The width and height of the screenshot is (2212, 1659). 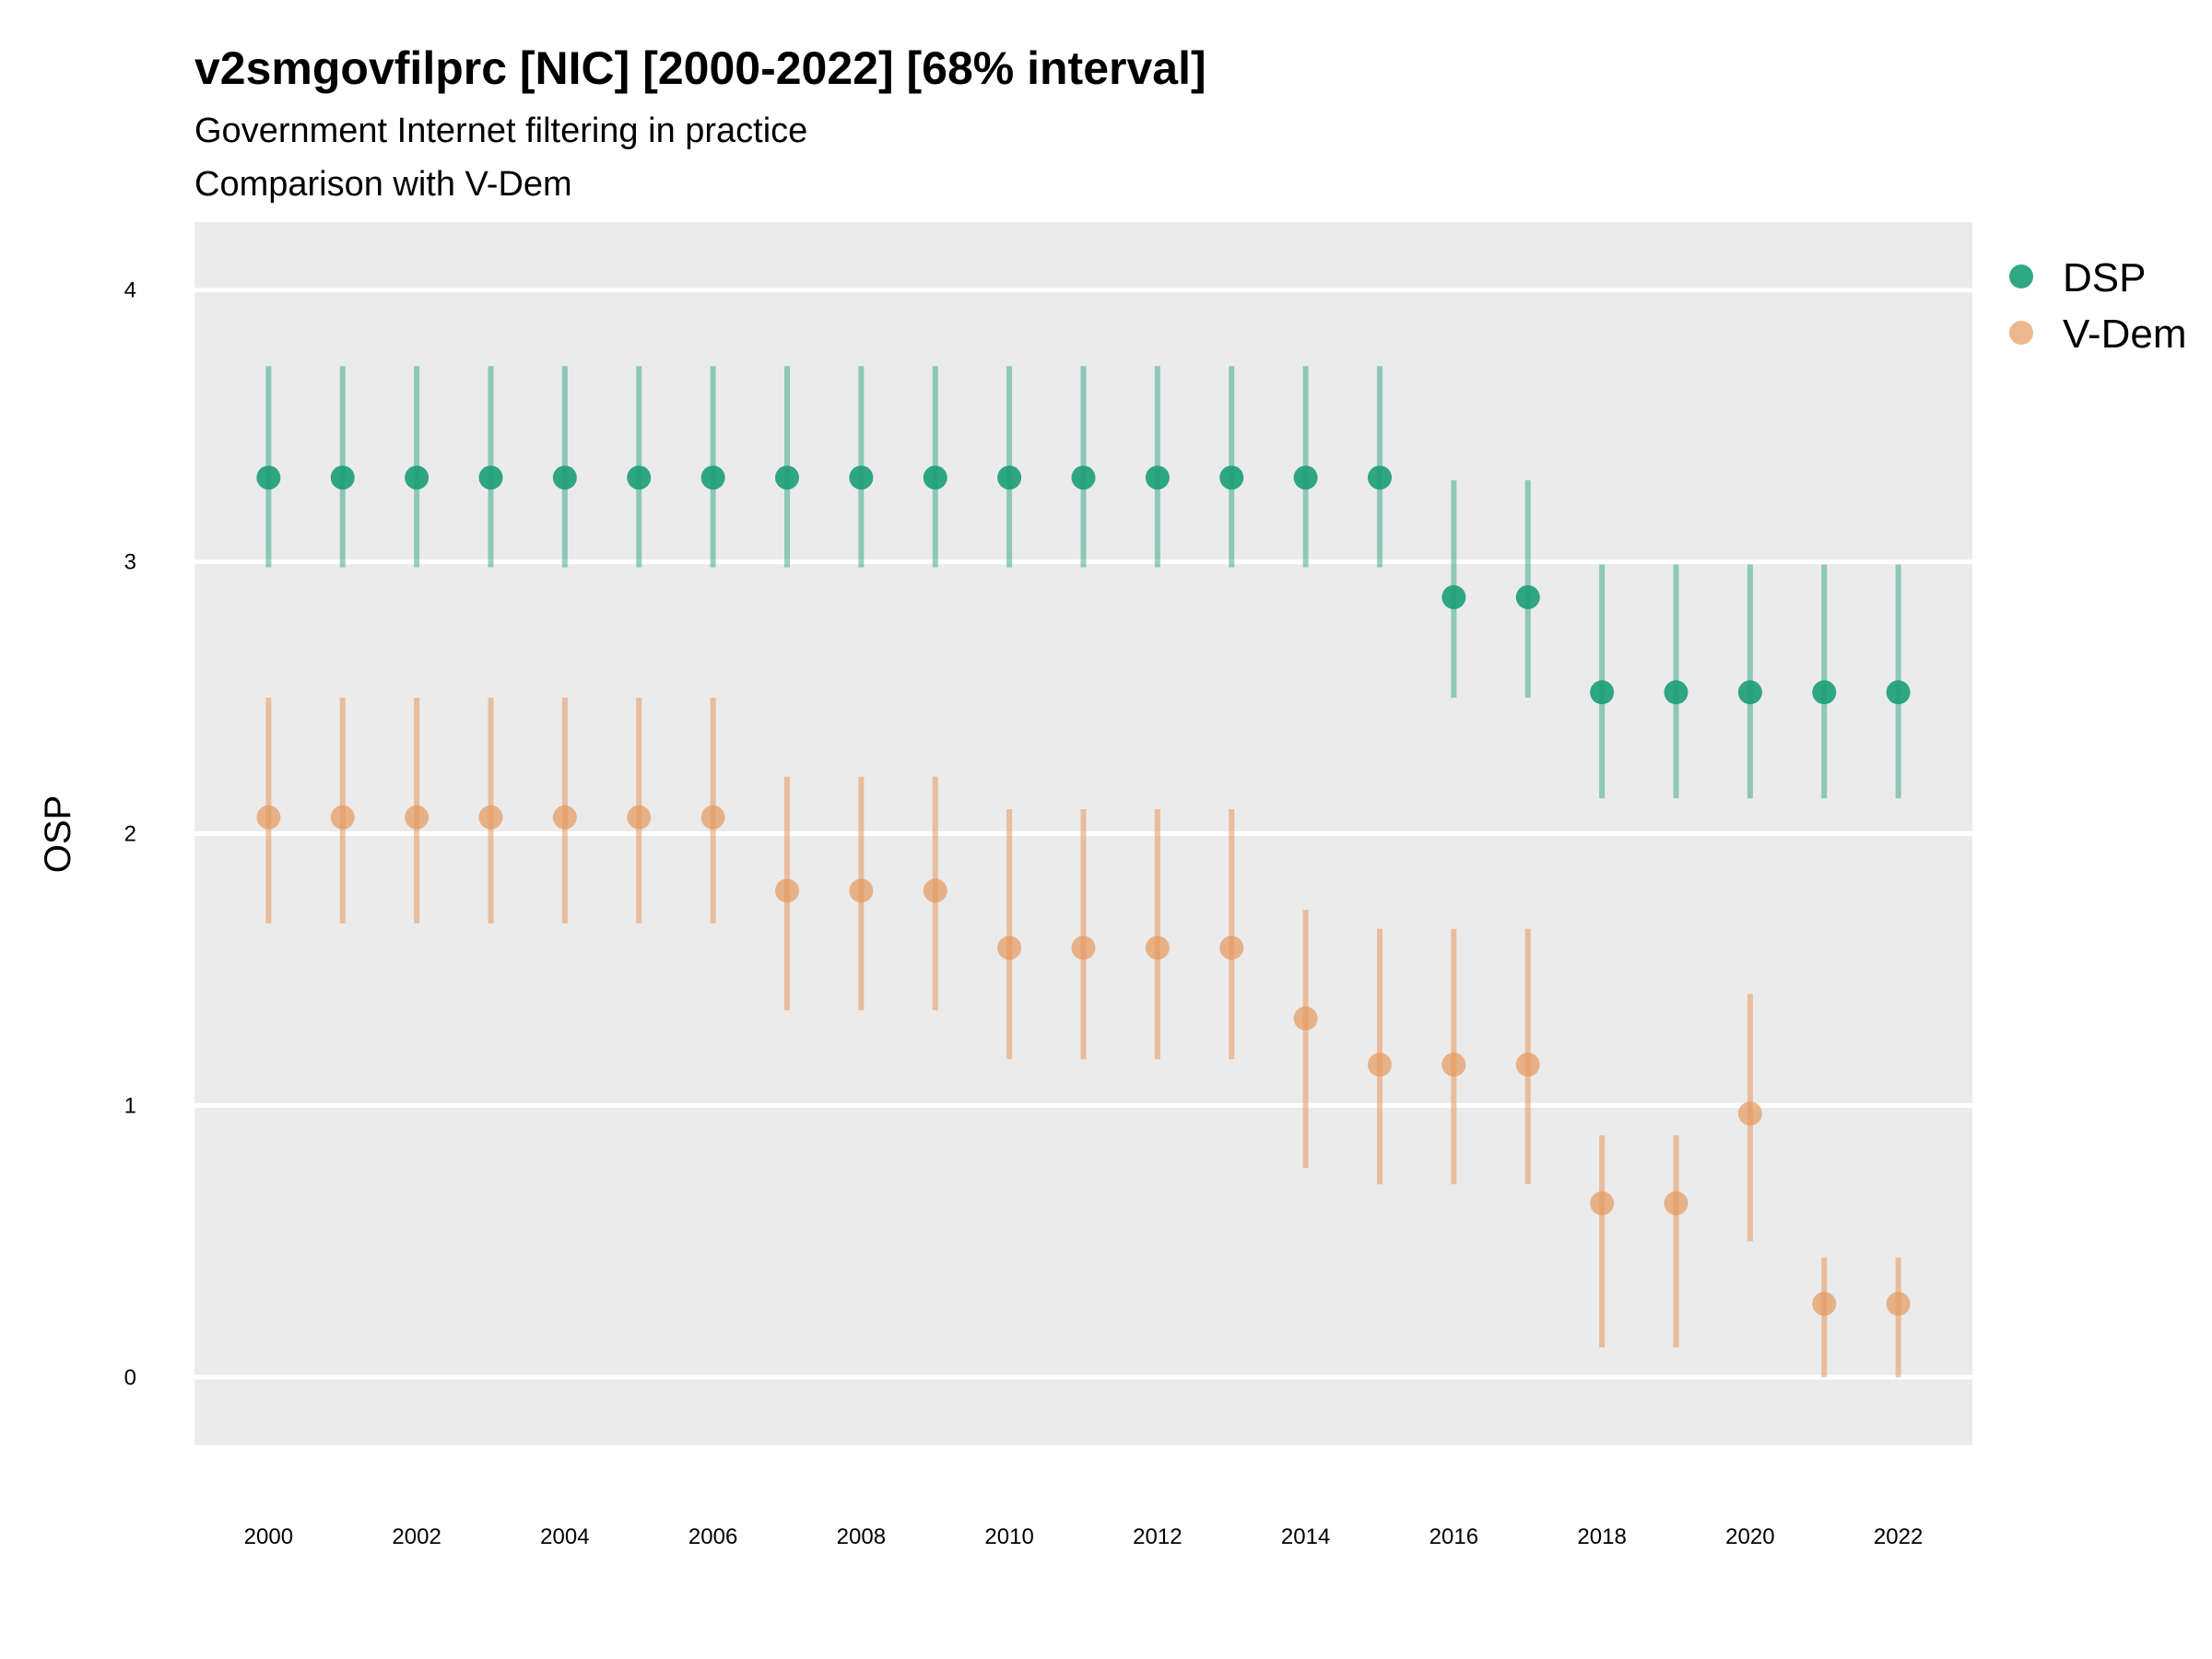 What do you see at coordinates (564, 1536) in the screenshot?
I see `x-tick-label: 2004` at bounding box center [564, 1536].